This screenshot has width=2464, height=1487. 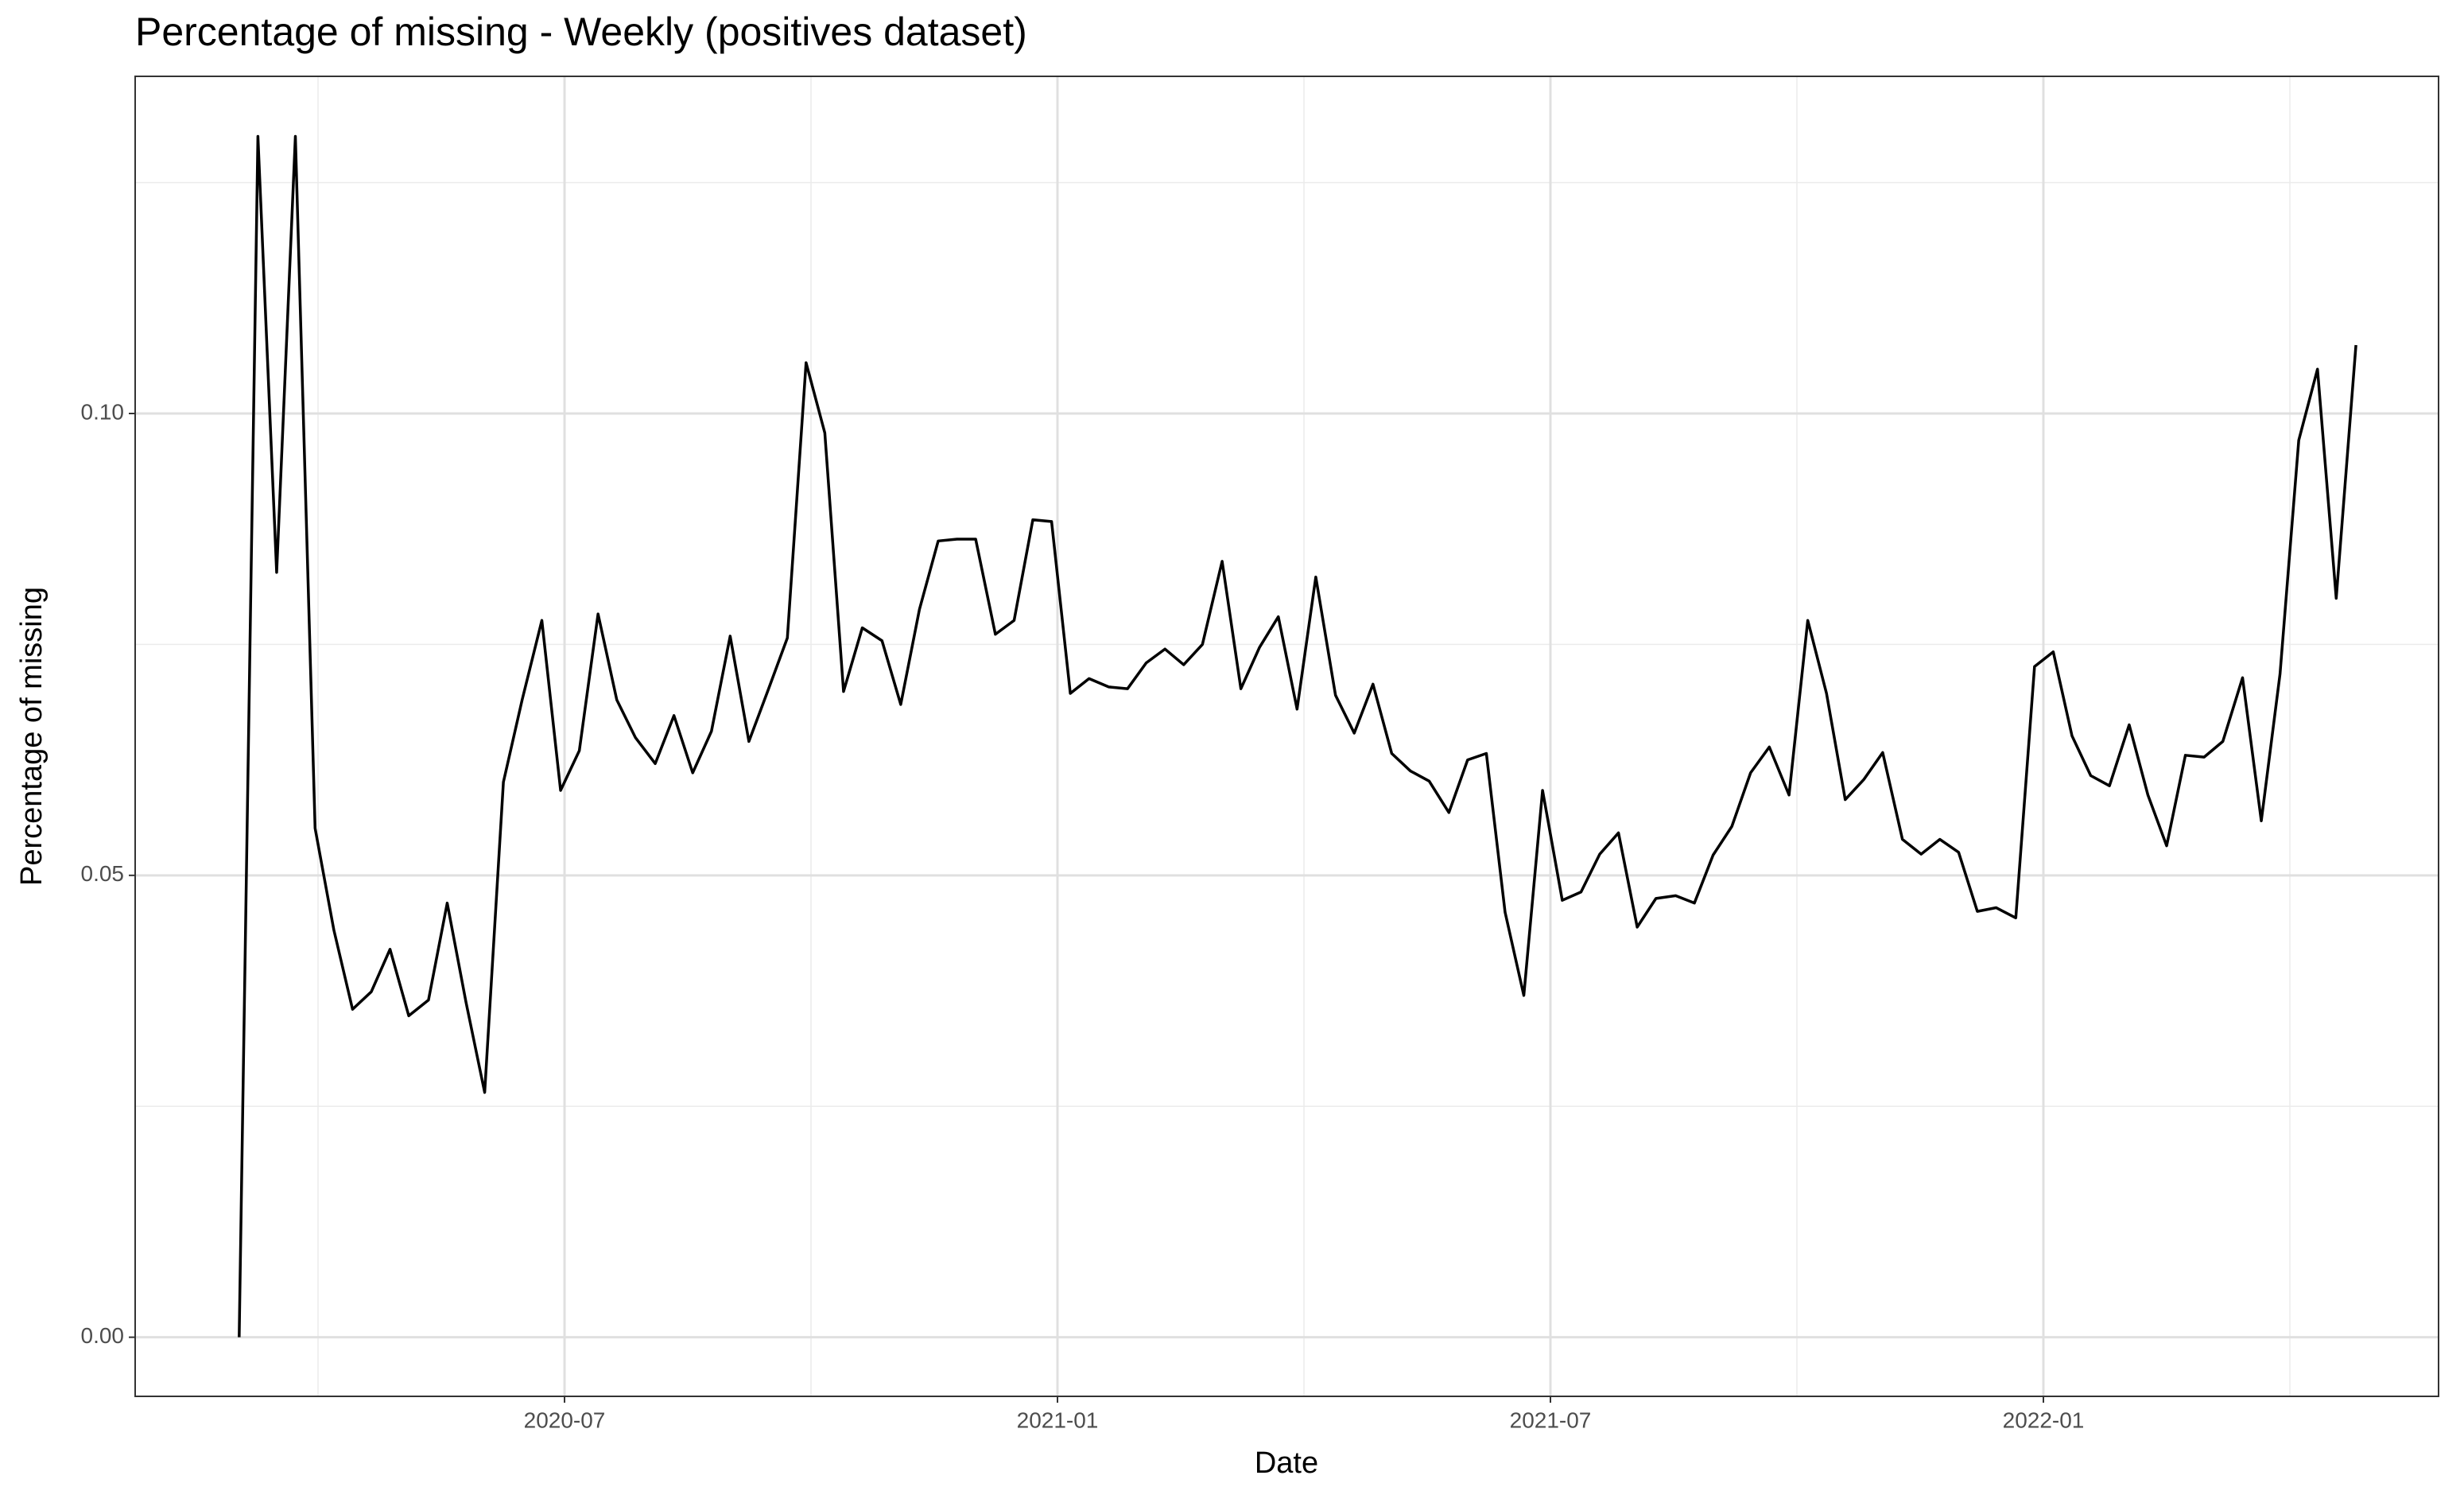 I want to click on y-tick-label: 0.05, so click(x=103, y=873).